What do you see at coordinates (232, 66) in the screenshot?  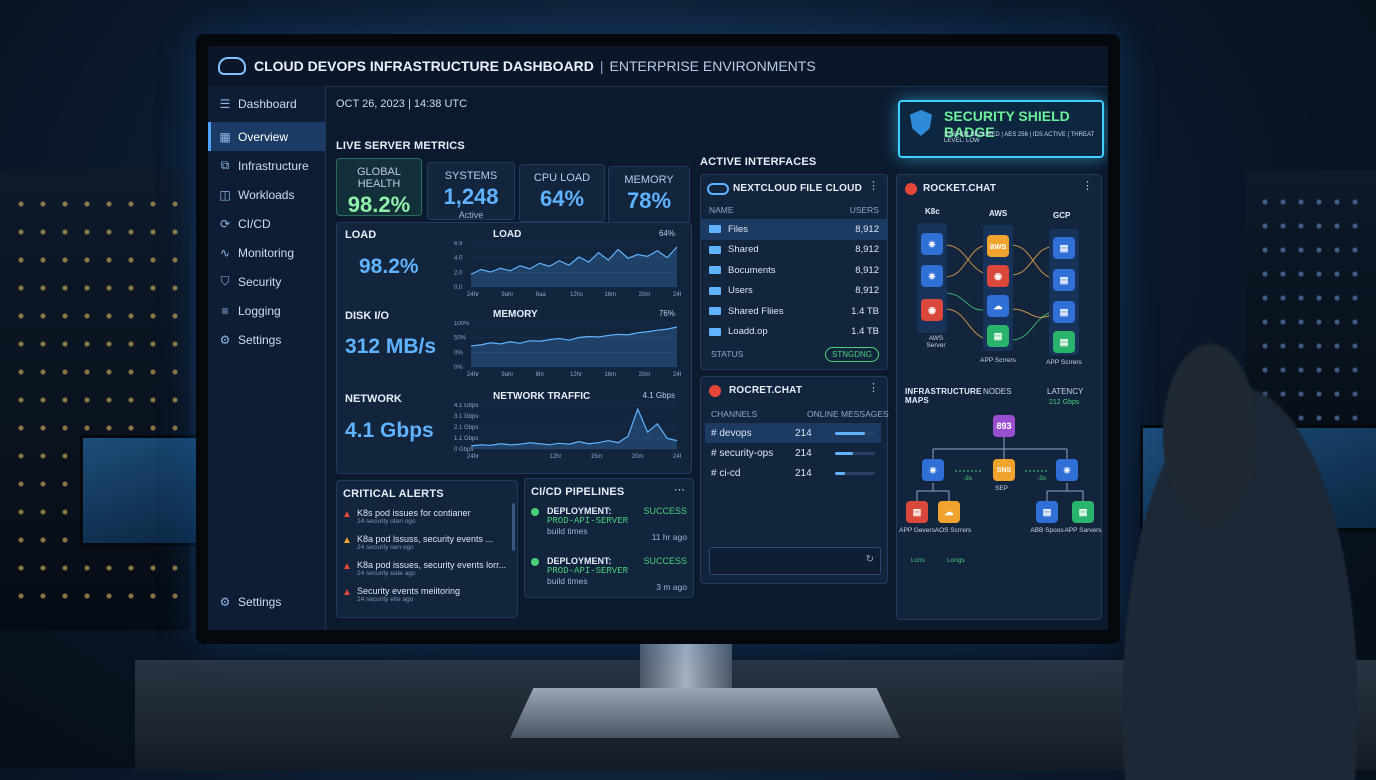 I see `cloud-icon` at bounding box center [232, 66].